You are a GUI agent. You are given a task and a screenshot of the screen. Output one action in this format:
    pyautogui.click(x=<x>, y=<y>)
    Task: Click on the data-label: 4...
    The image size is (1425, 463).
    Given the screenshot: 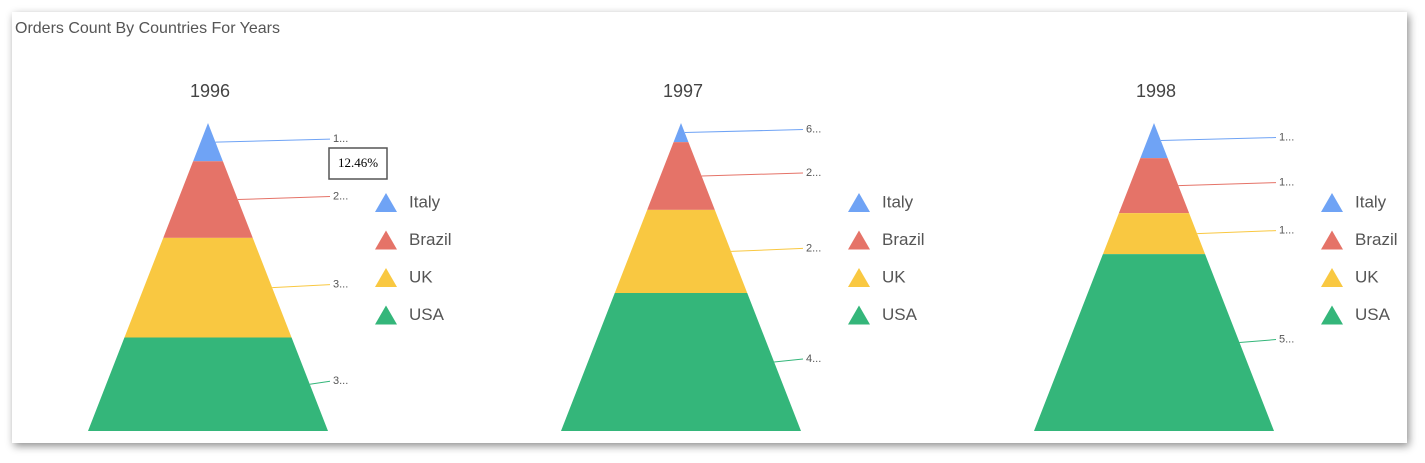 What is the action you would take?
    pyautogui.click(x=813, y=359)
    